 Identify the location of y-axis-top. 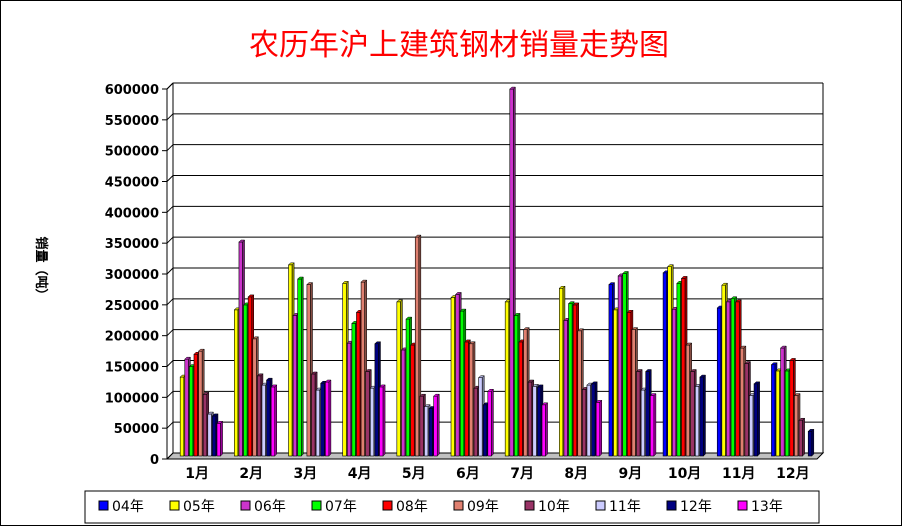
(170, 86).